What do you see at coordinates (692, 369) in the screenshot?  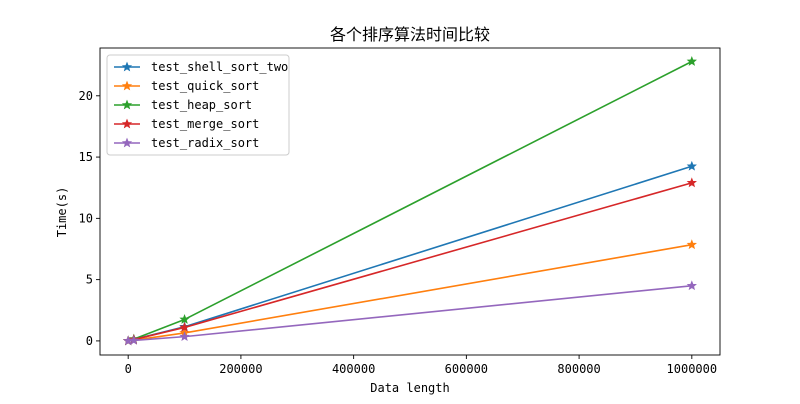 I see `x-tick-label-5: 1000000` at bounding box center [692, 369].